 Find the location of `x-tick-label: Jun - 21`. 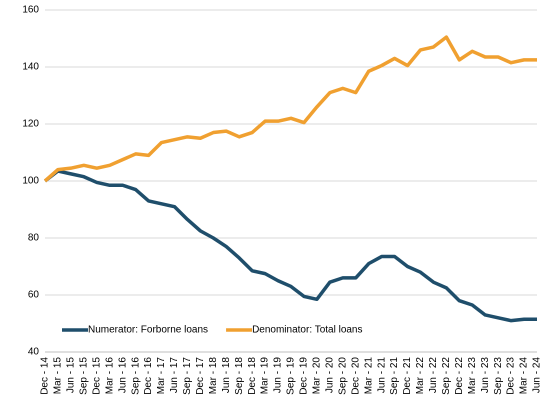

x-tick-label: Jun - 21 is located at coordinates (381, 375).